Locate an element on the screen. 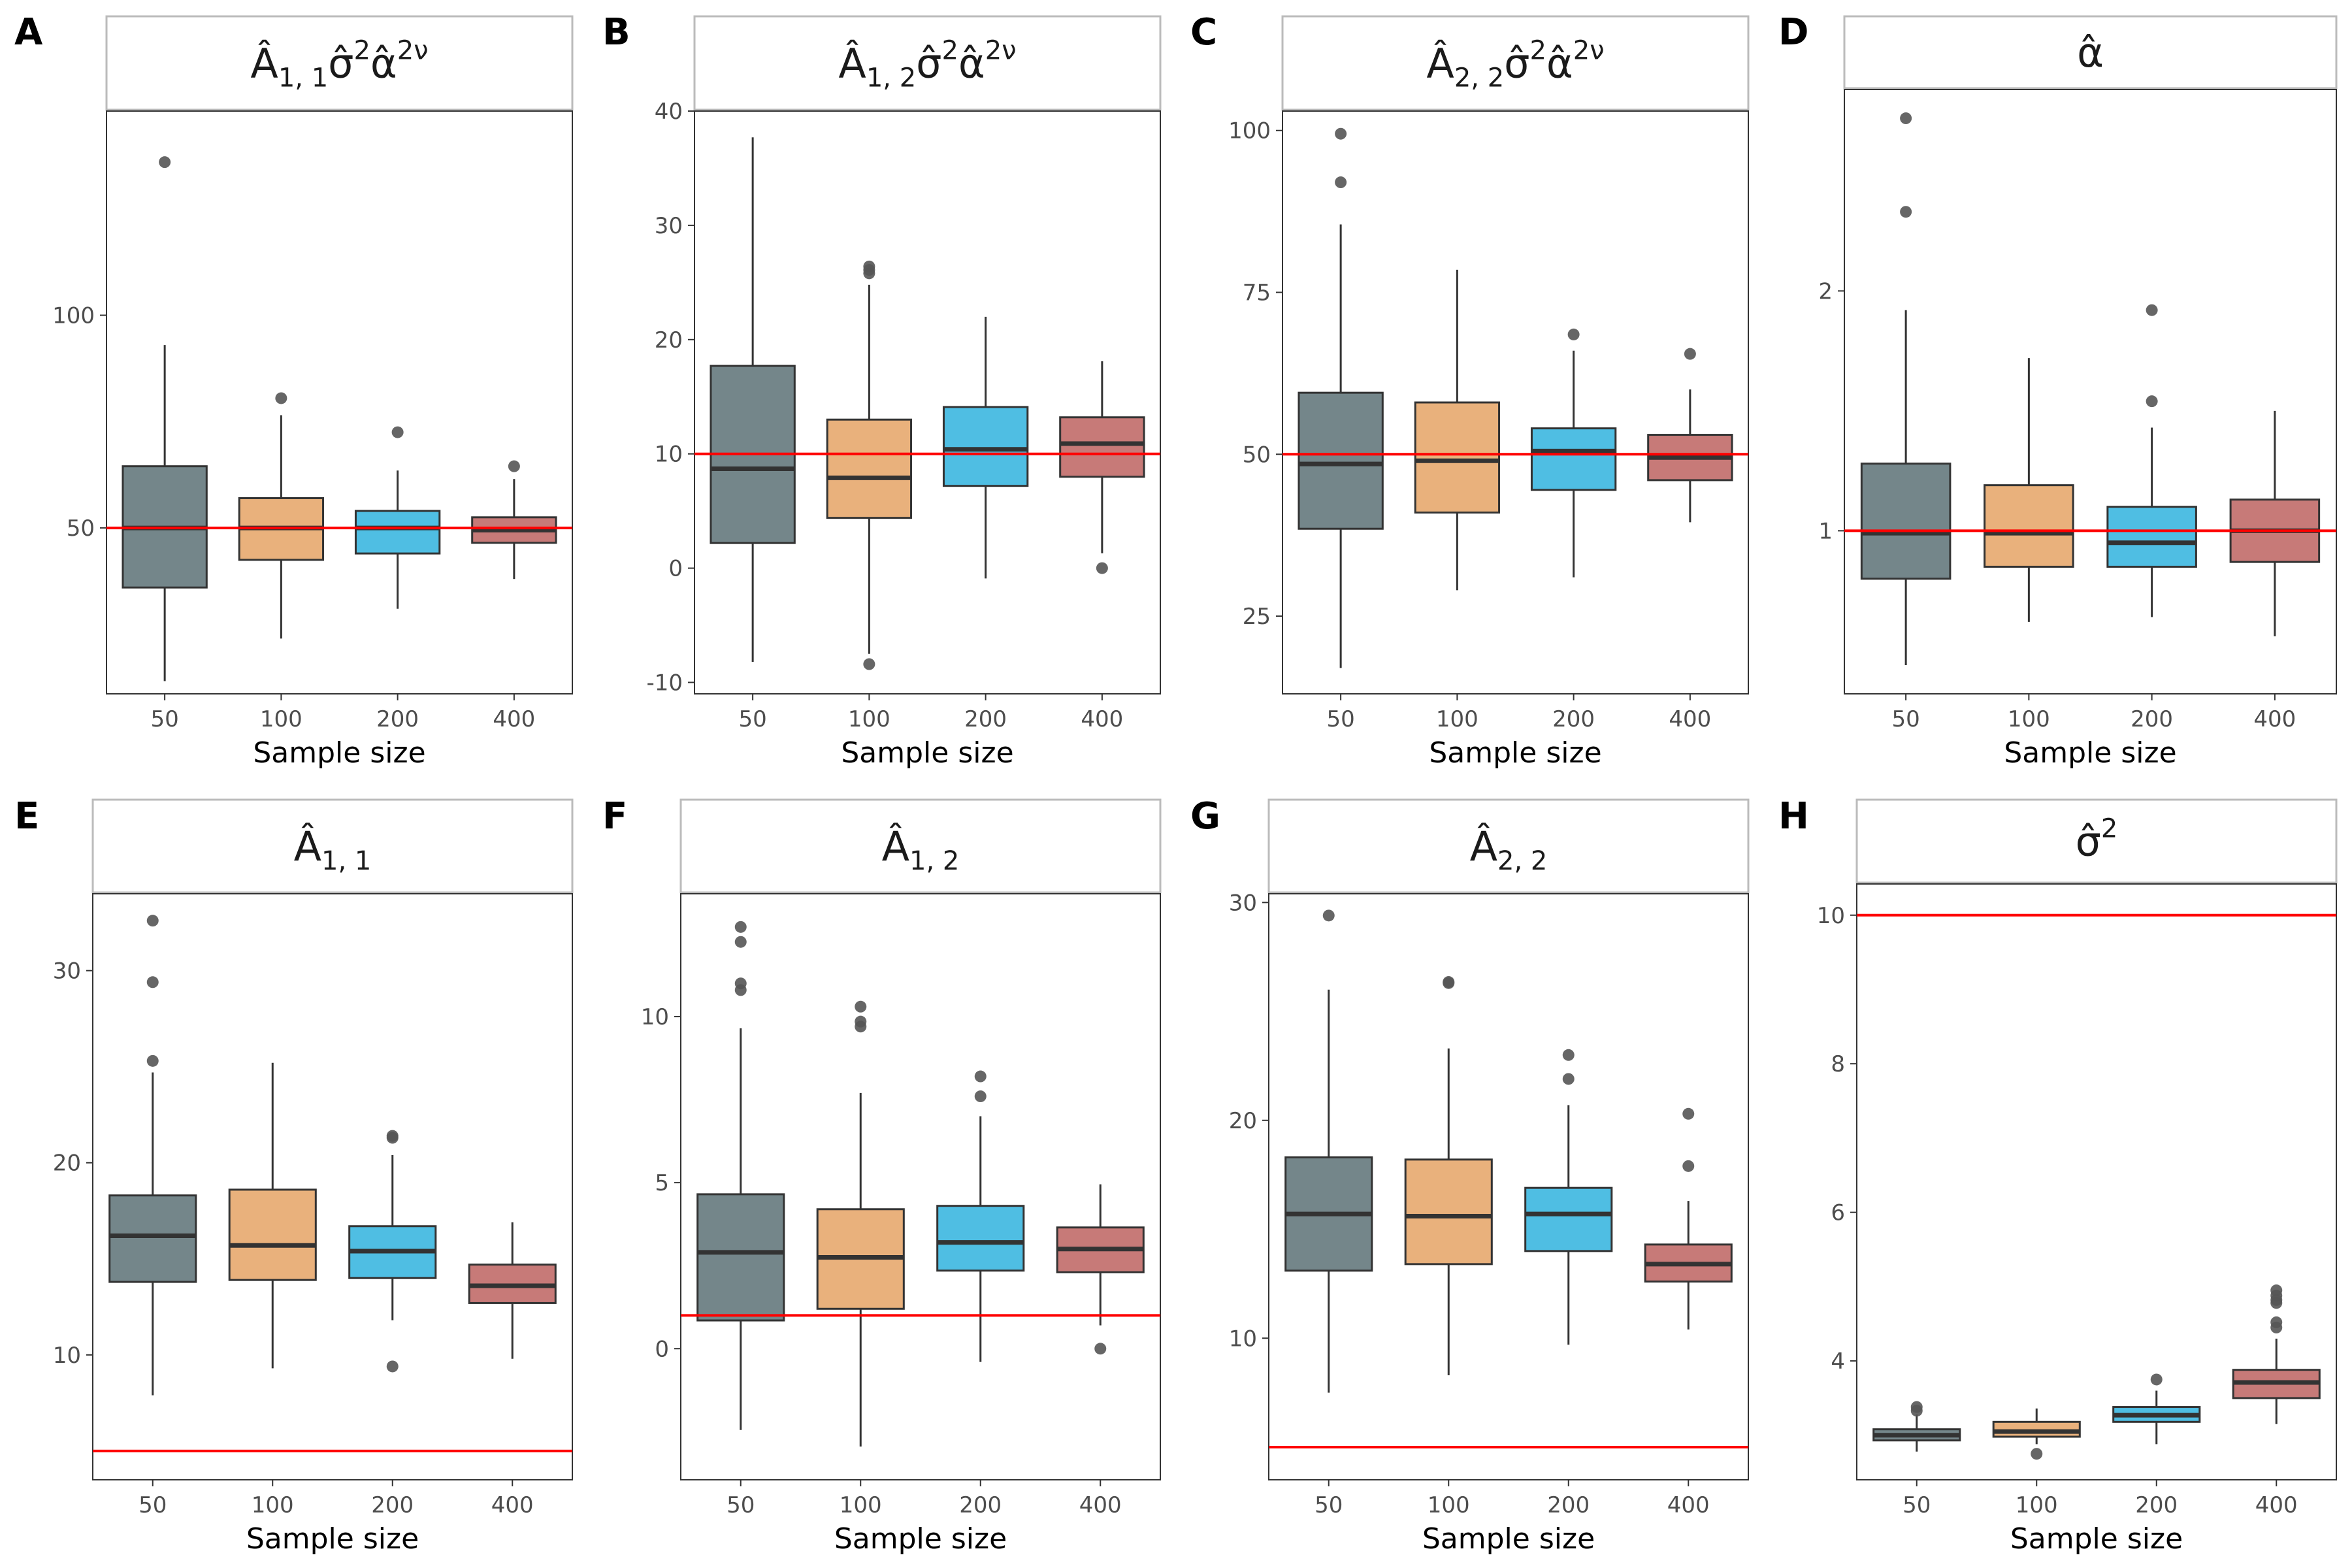 The image size is (2352, 1568). strip-title: Â1, 1σ̂2α̂2ν is located at coordinates (339, 64).